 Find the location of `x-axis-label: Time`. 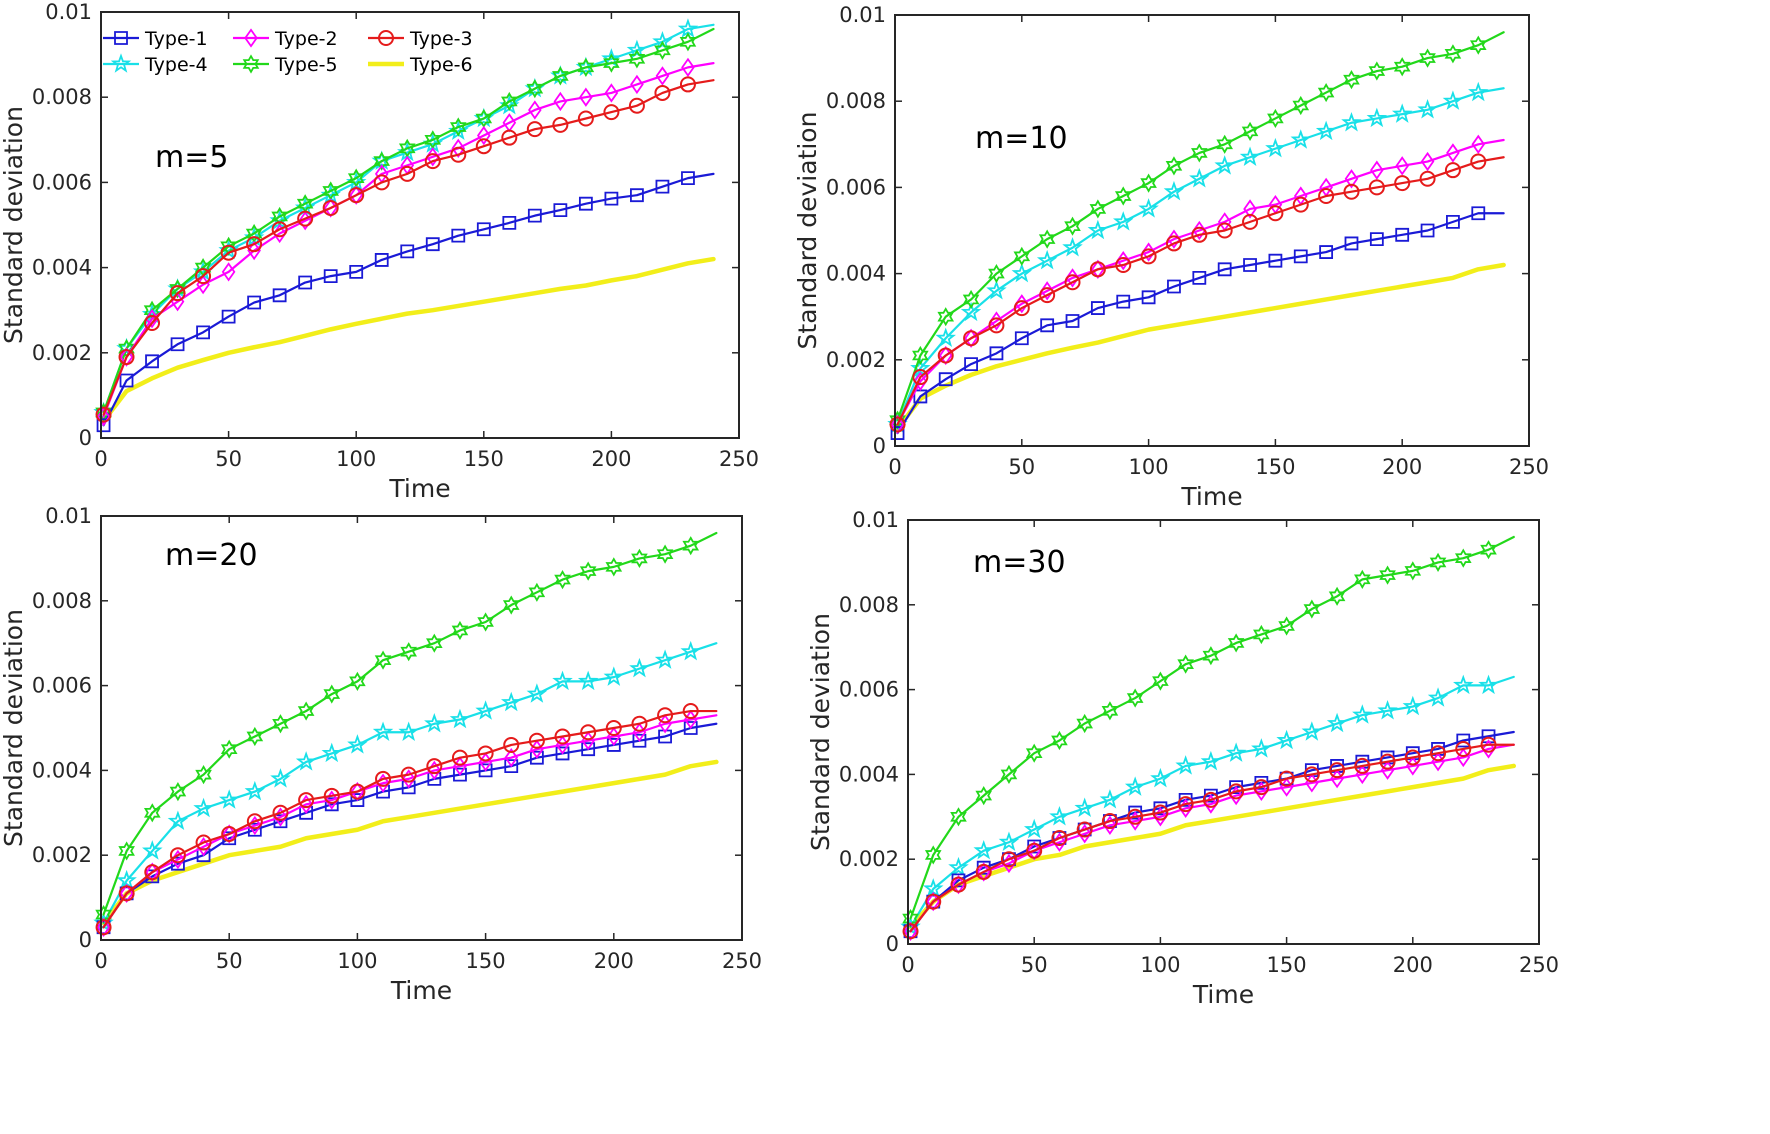

x-axis-label: Time is located at coordinates (421, 990).